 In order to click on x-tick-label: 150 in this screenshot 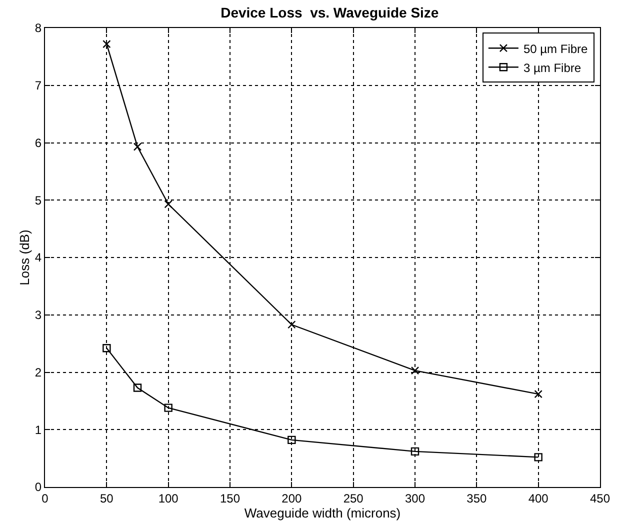, I will do `click(230, 498)`.